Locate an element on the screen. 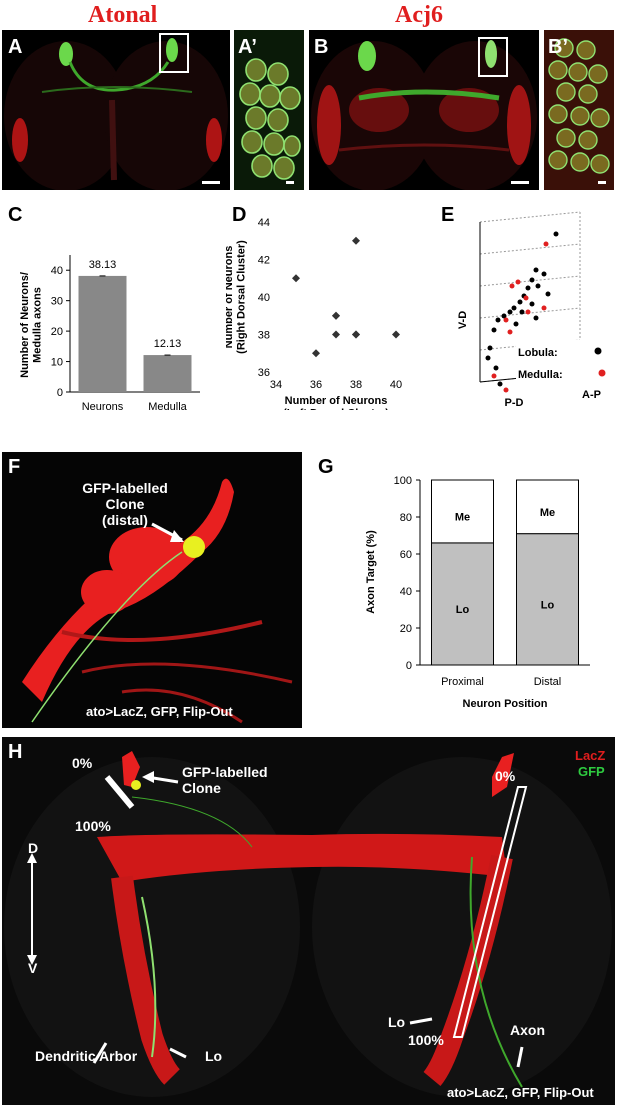 Image resolution: width=617 pixels, height=1108 pixels. panel-label-d: D is located at coordinates (239, 215).